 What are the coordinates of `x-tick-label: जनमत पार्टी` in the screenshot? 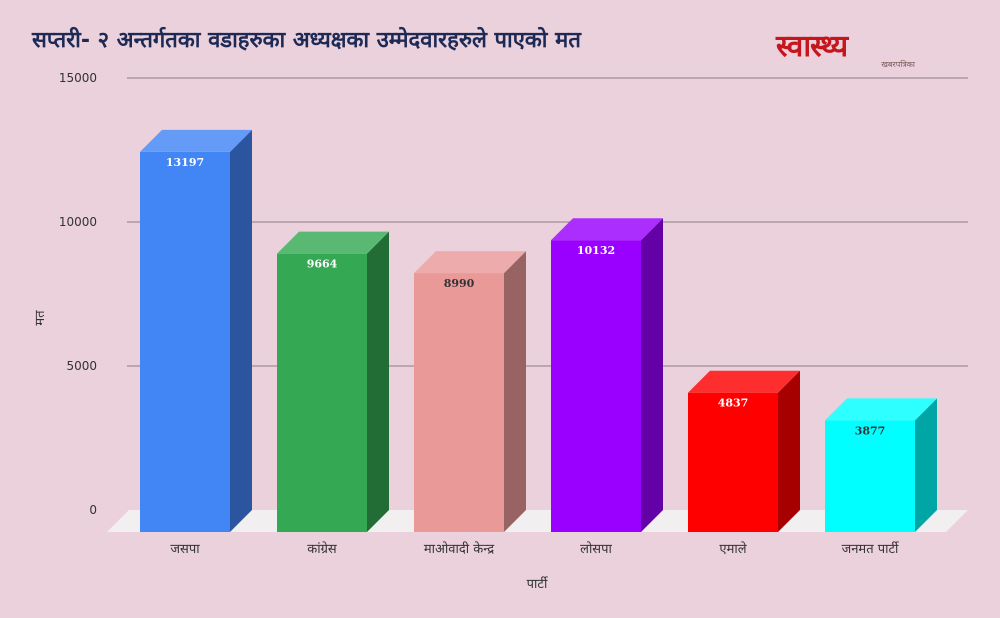 It's located at (870, 549).